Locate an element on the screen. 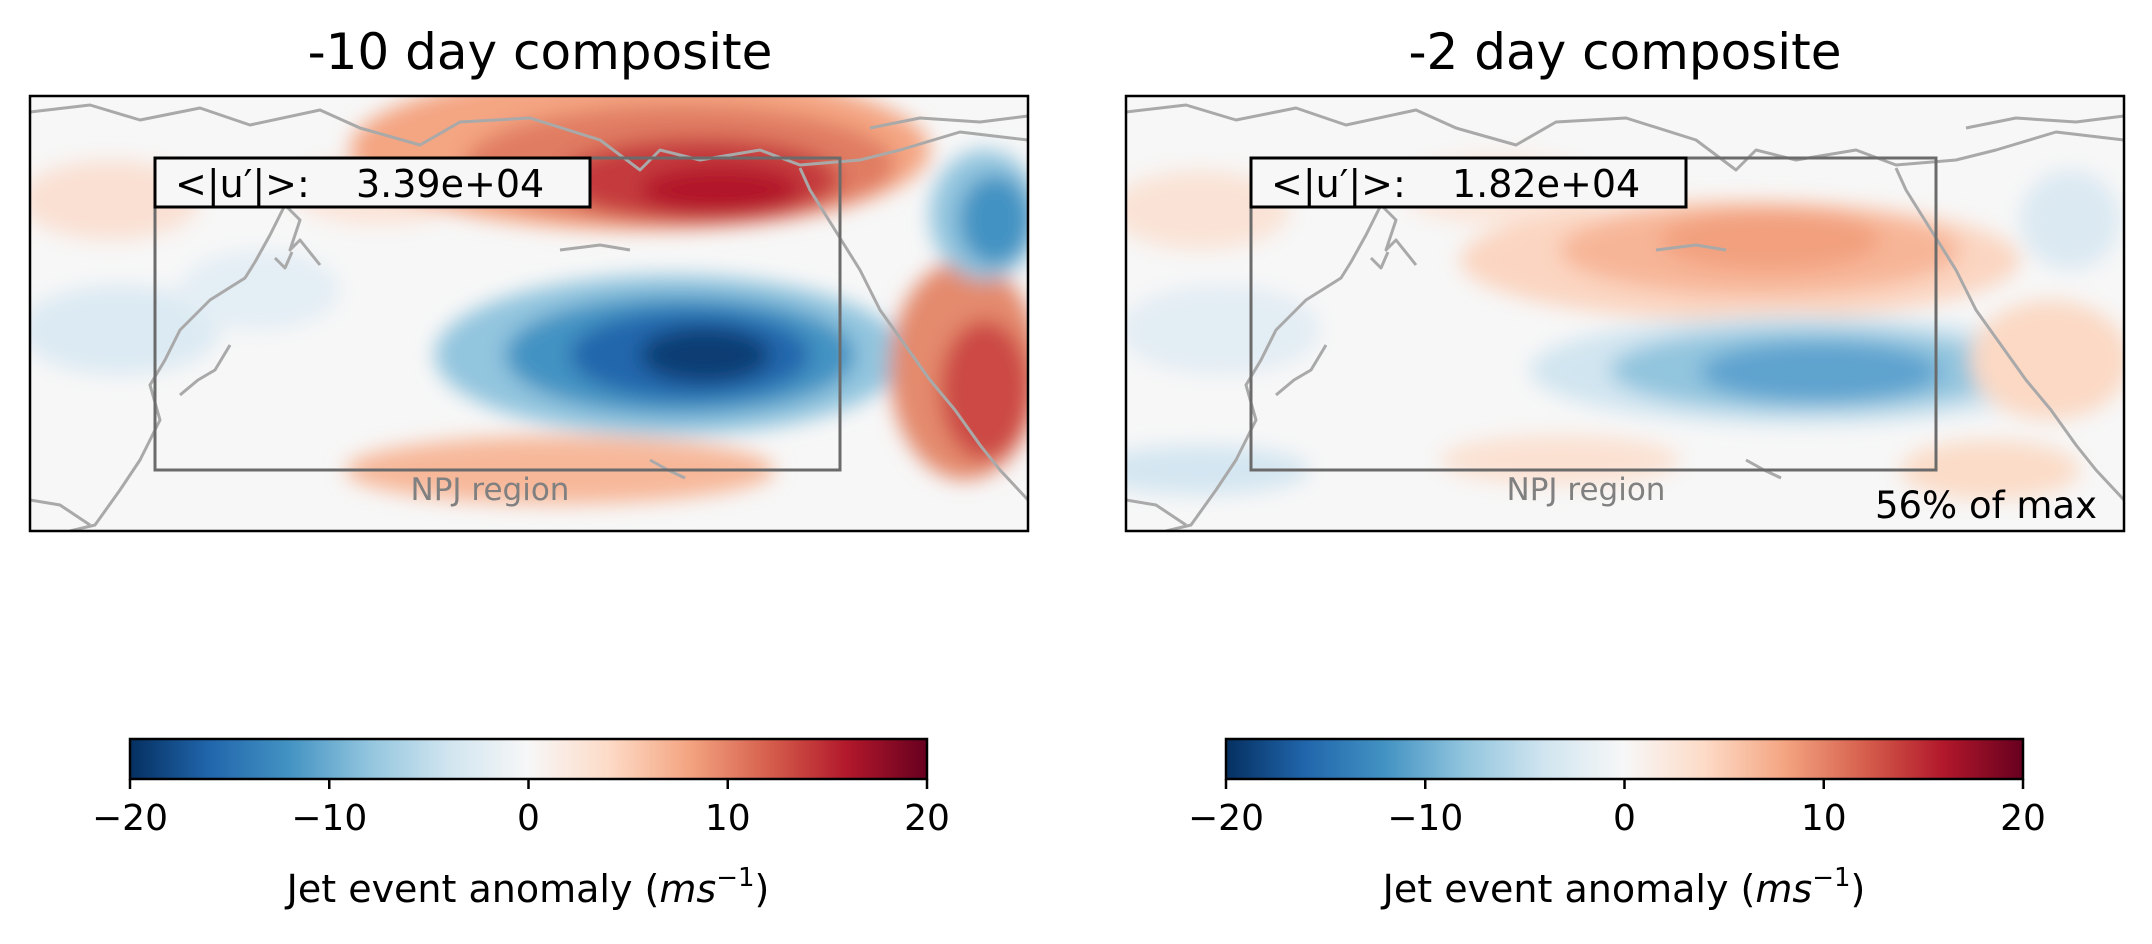 The width and height of the screenshot is (2152, 944). panel-1-title: -10 day composite is located at coordinates (540, 52).